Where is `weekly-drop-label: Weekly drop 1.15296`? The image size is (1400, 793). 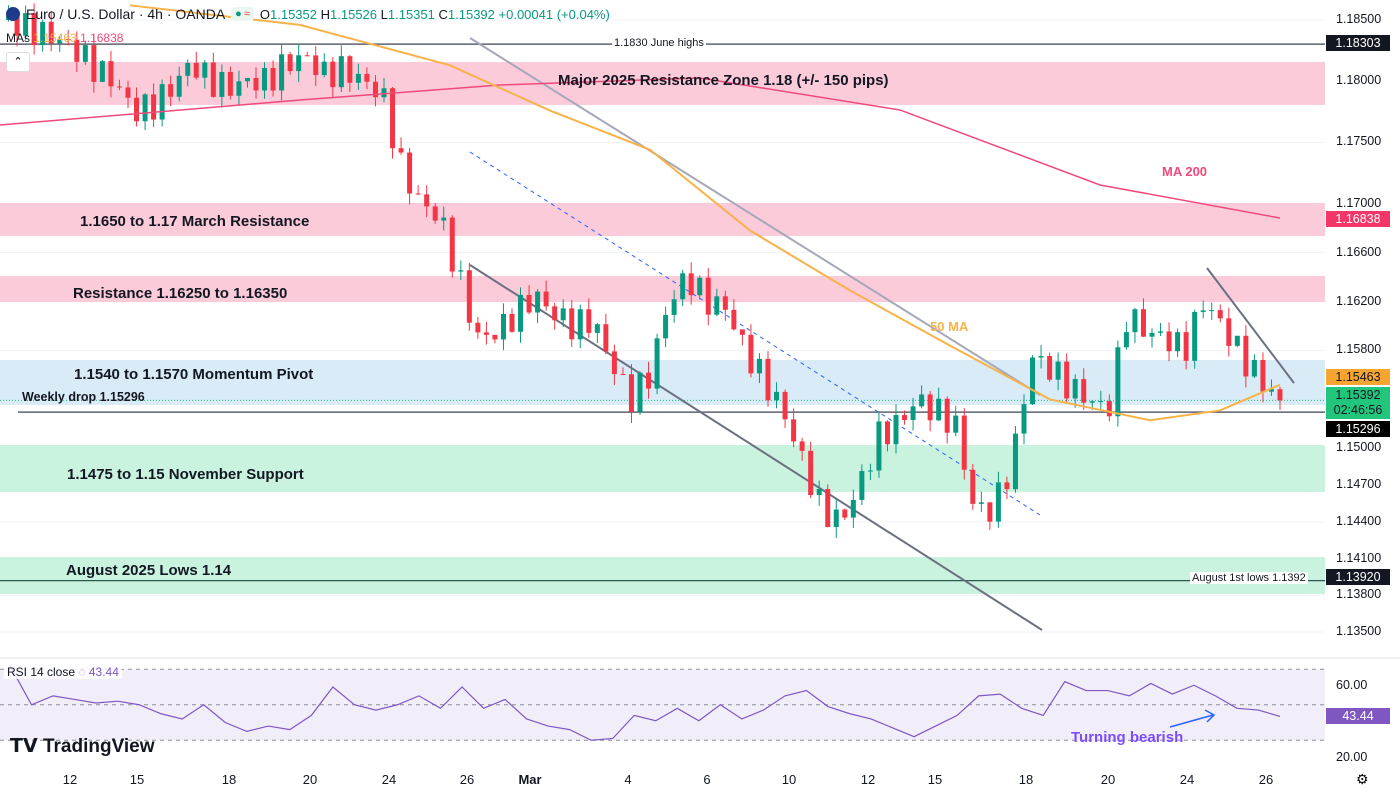
weekly-drop-label: Weekly drop 1.15296 is located at coordinates (83, 397).